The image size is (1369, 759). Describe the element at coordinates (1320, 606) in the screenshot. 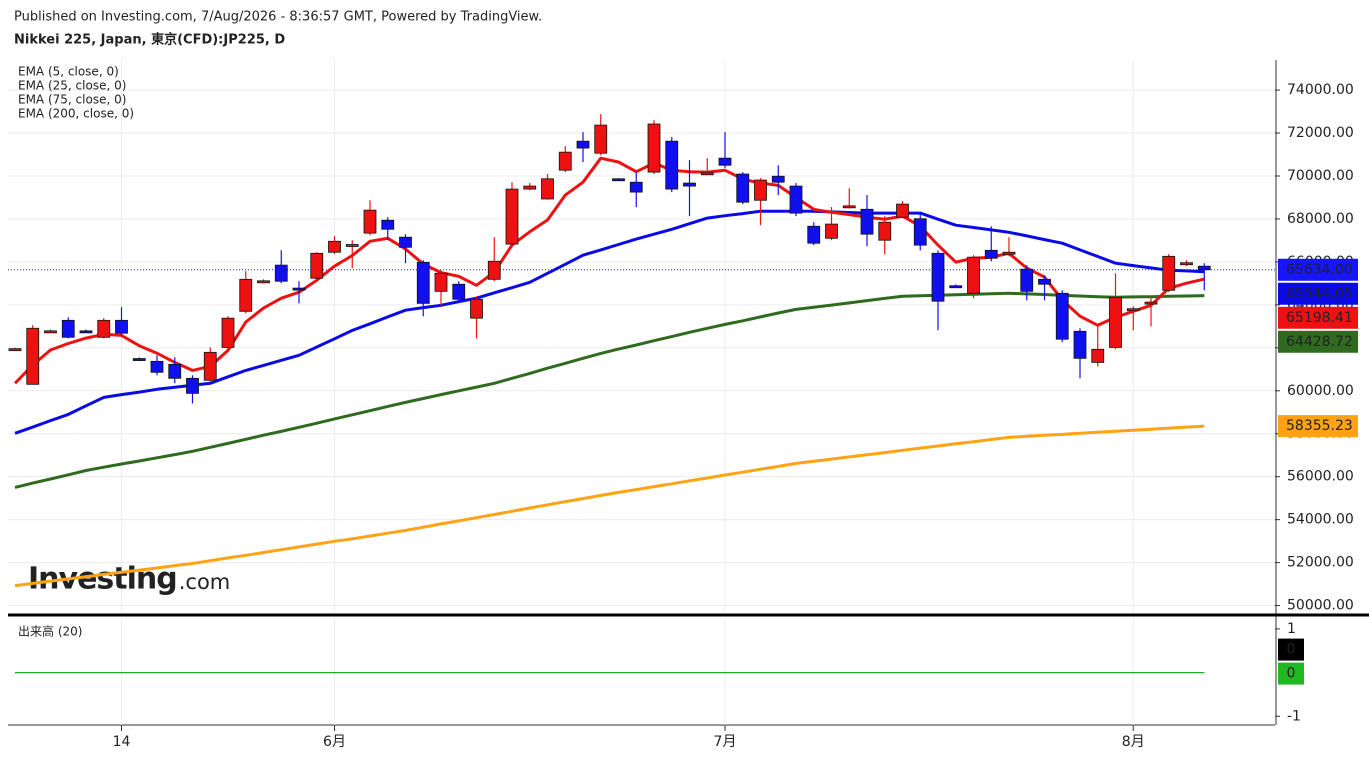

I see `y-tick-label: 50000.00` at that location.